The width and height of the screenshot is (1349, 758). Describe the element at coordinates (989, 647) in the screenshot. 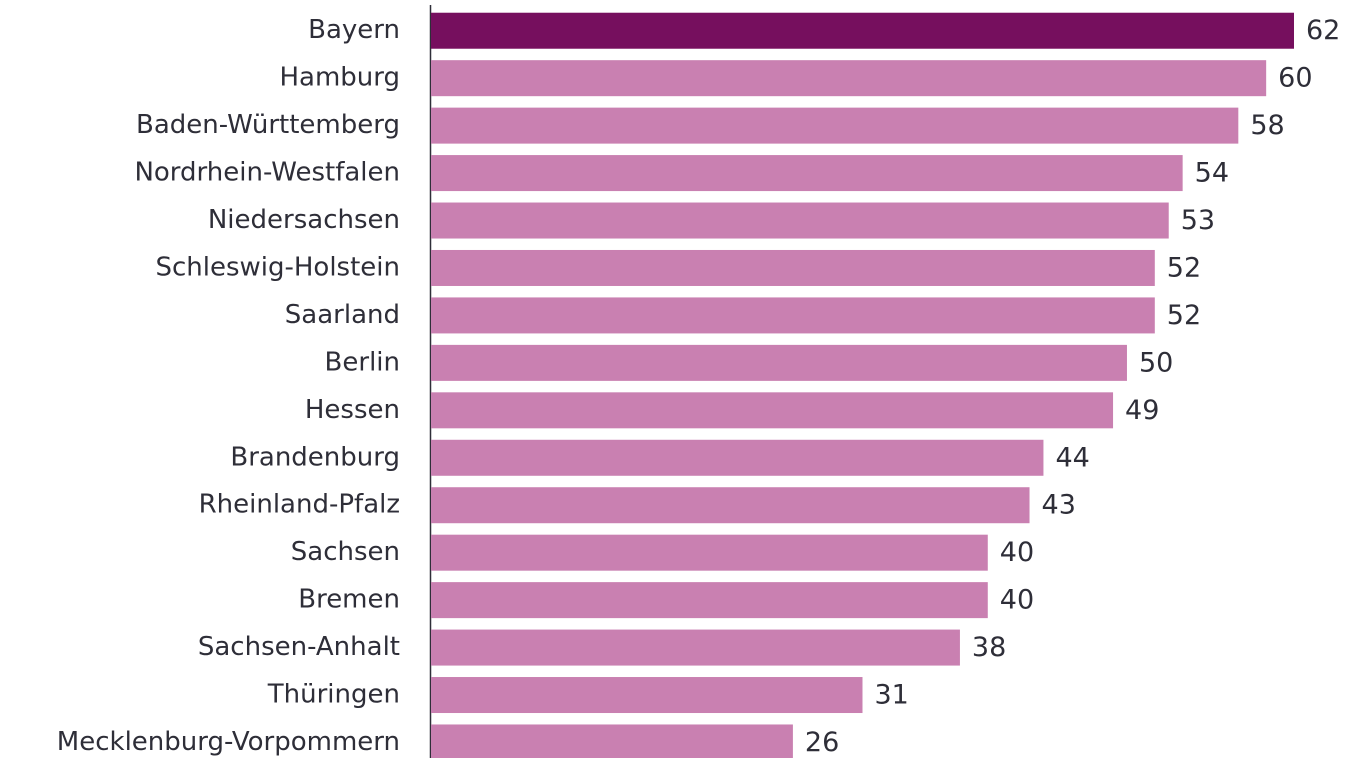

I see `value-label: 38` at that location.